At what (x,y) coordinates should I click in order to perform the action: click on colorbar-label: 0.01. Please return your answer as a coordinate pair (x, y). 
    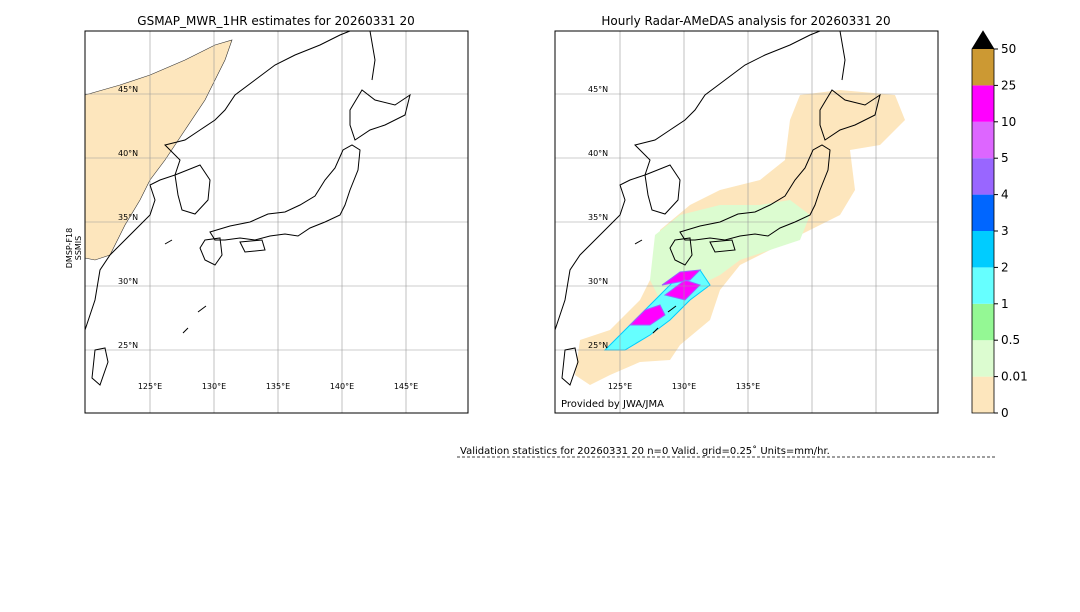
    Looking at the image, I should click on (1014, 377).